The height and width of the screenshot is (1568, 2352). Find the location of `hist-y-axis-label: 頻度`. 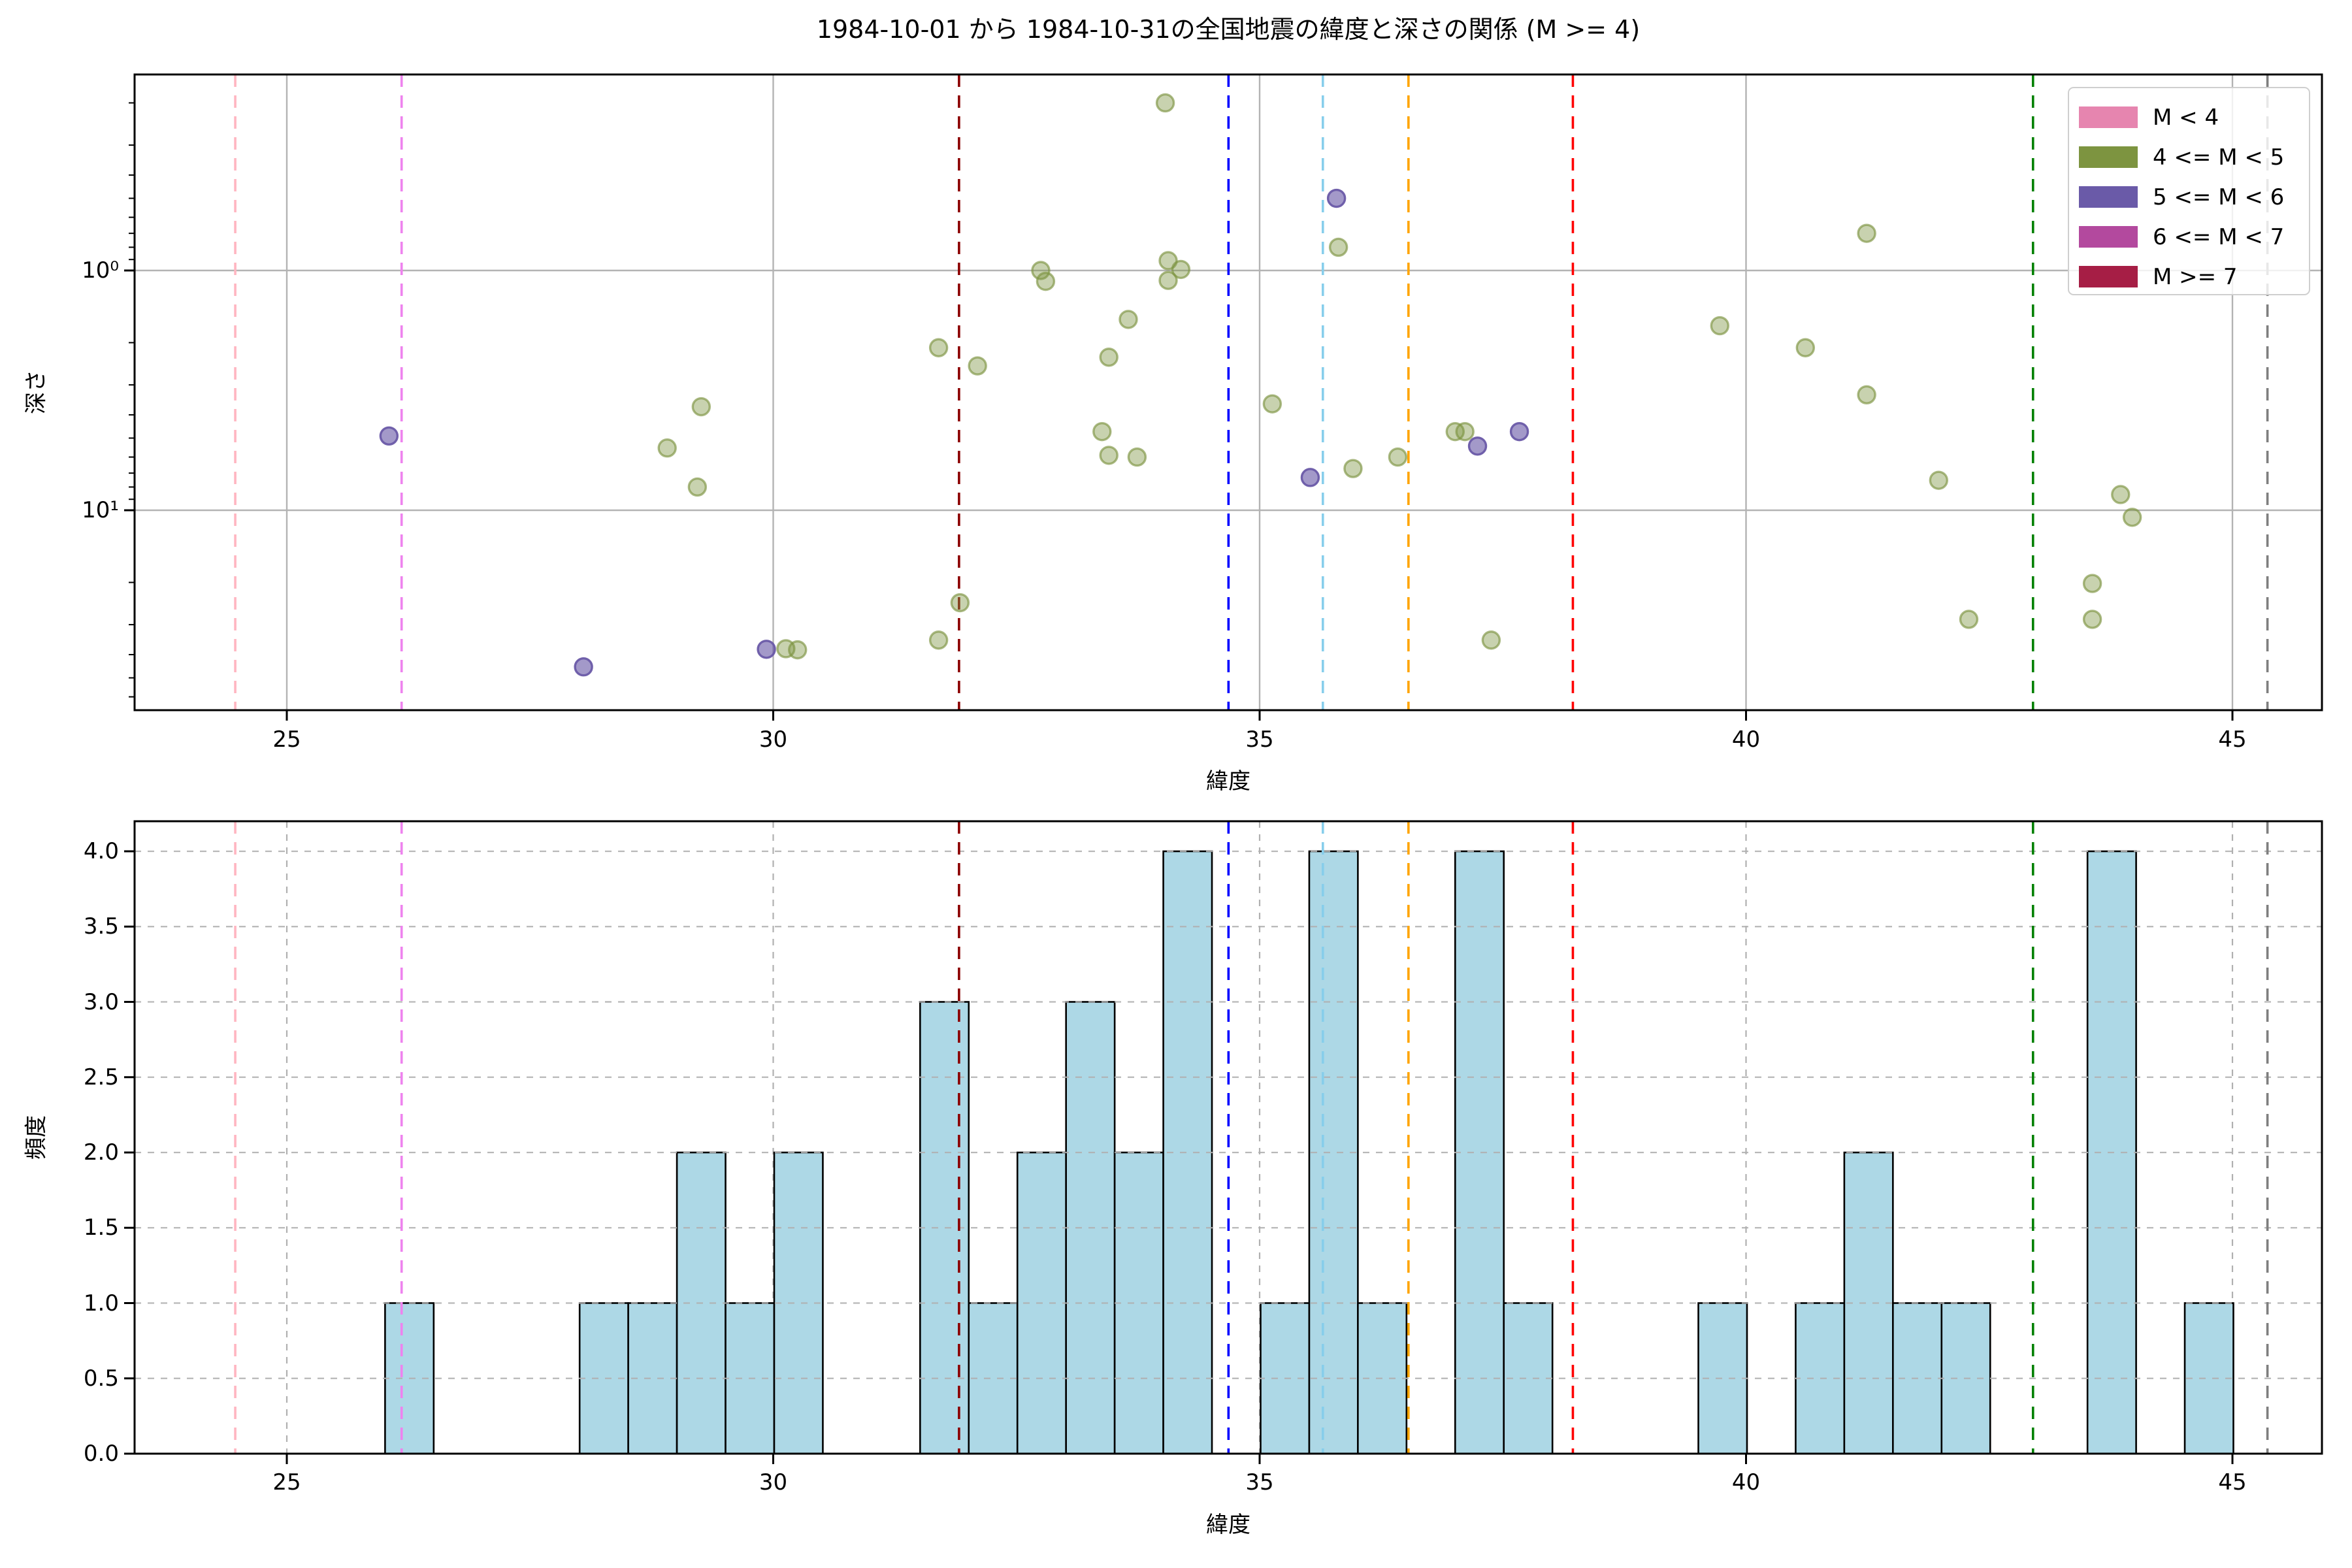

hist-y-axis-label: 頻度 is located at coordinates (36, 1137).